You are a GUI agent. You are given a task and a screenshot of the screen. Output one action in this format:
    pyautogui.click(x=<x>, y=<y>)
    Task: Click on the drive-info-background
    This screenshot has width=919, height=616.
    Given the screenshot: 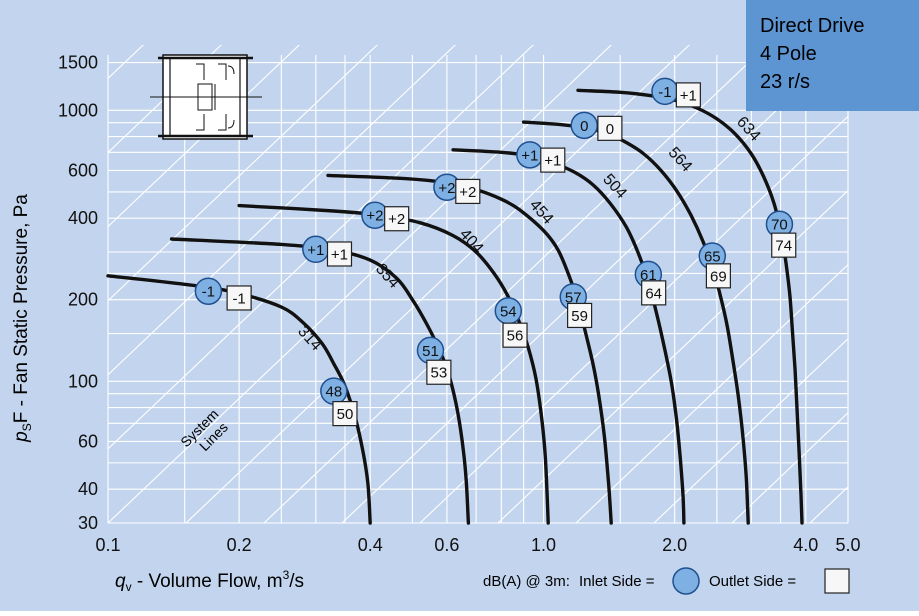 What is the action you would take?
    pyautogui.click(x=832, y=55)
    